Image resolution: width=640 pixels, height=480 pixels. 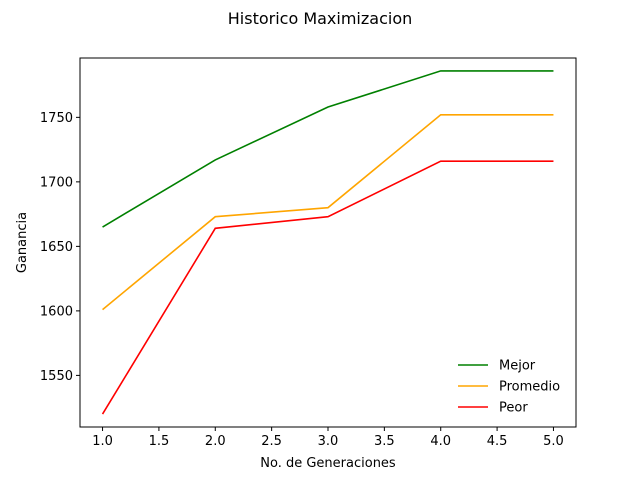 What do you see at coordinates (440, 441) in the screenshot?
I see `x-tick-label: 4.0` at bounding box center [440, 441].